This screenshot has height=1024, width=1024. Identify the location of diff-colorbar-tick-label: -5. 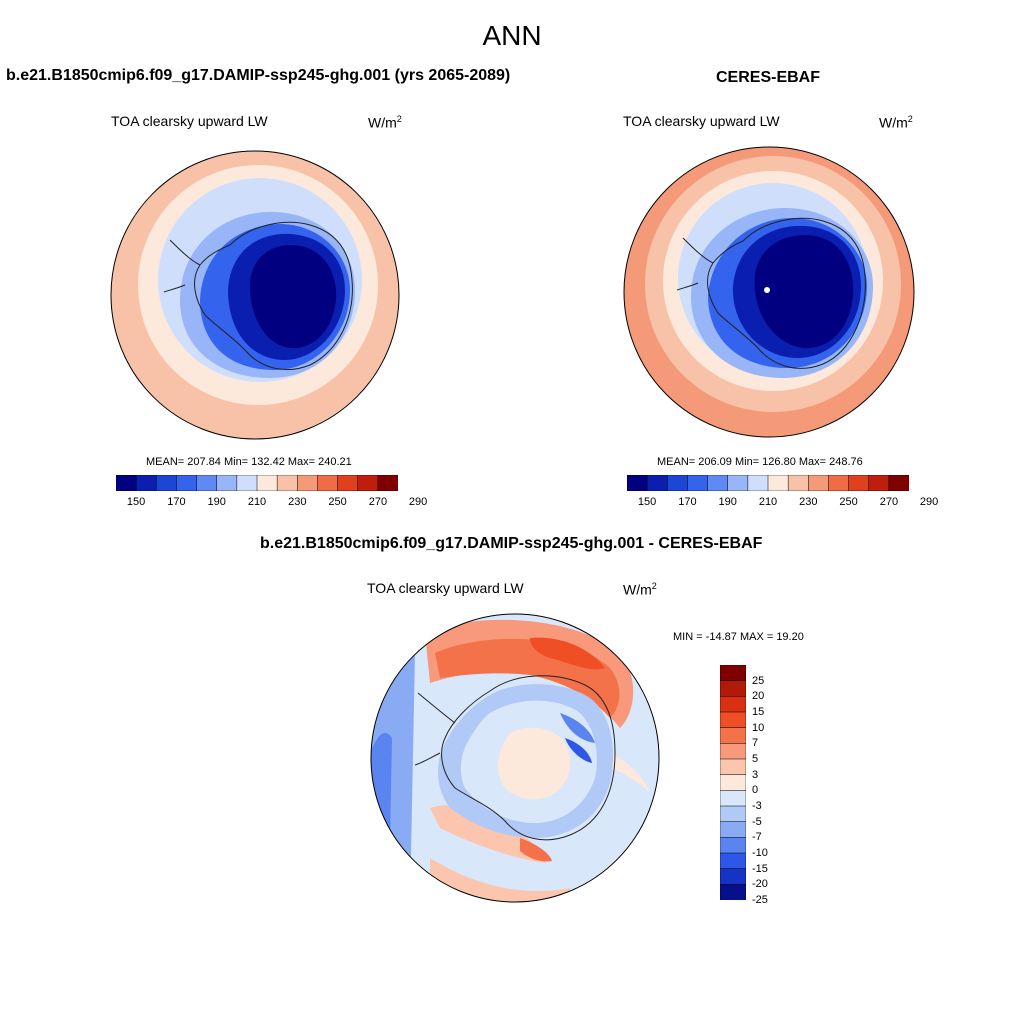
(757, 821).